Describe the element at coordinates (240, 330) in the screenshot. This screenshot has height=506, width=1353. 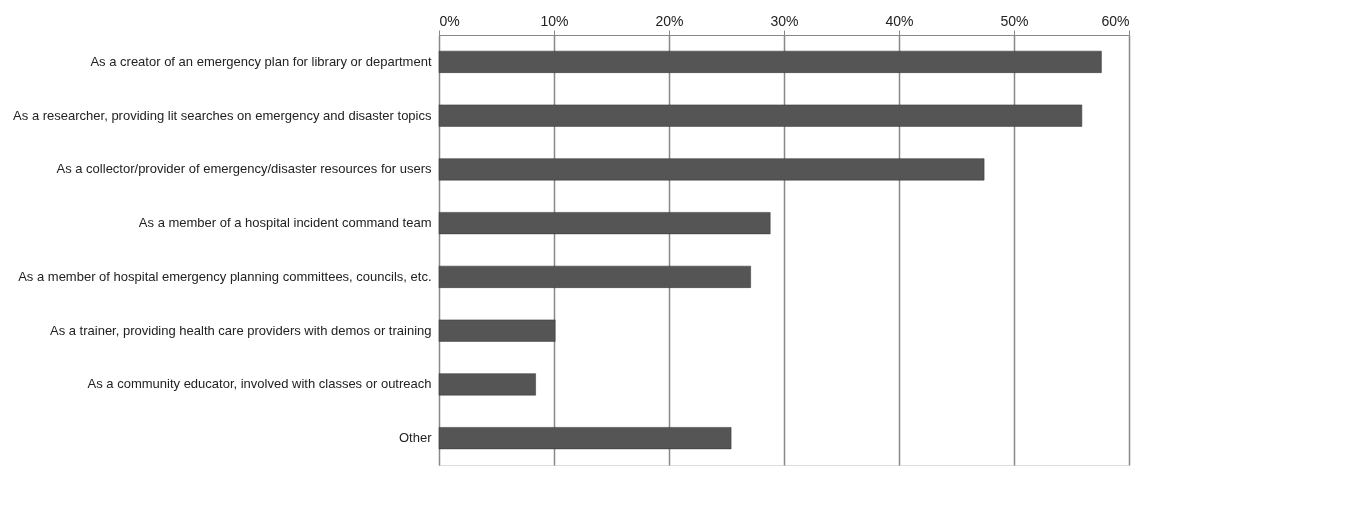
I see `y-tick-label: As a trainer, providing health care providers with demos or training` at that location.